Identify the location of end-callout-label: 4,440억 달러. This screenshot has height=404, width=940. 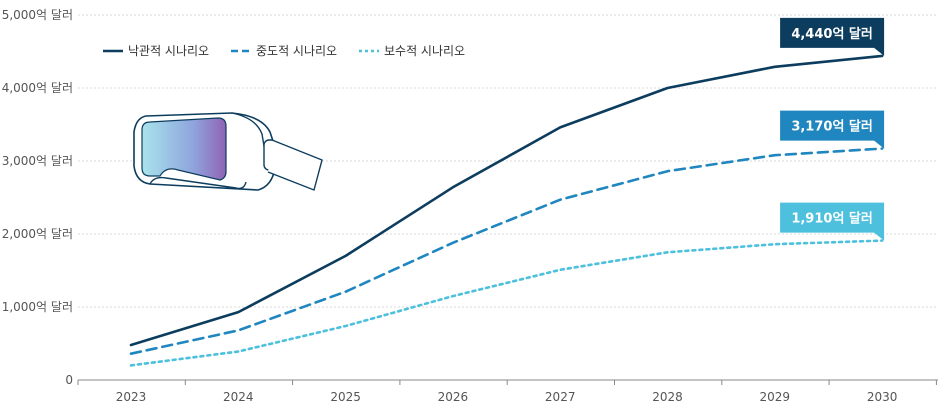
(832, 34).